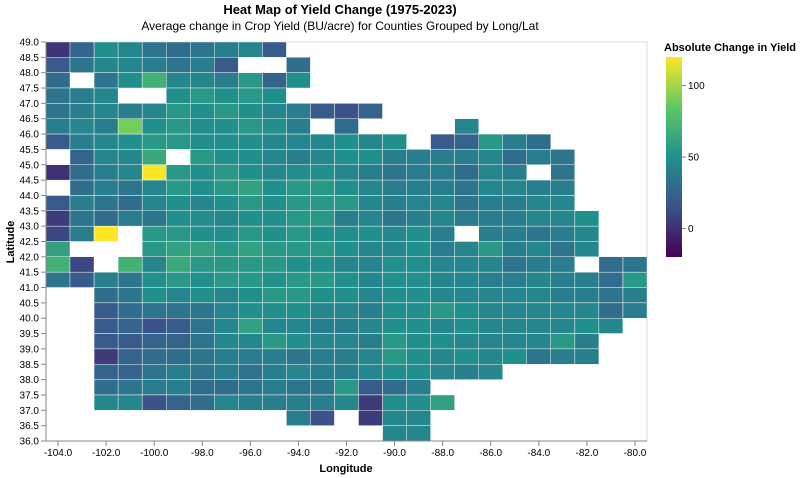 The width and height of the screenshot is (803, 478). What do you see at coordinates (30, 104) in the screenshot?
I see `y-tick-label: 47.0` at bounding box center [30, 104].